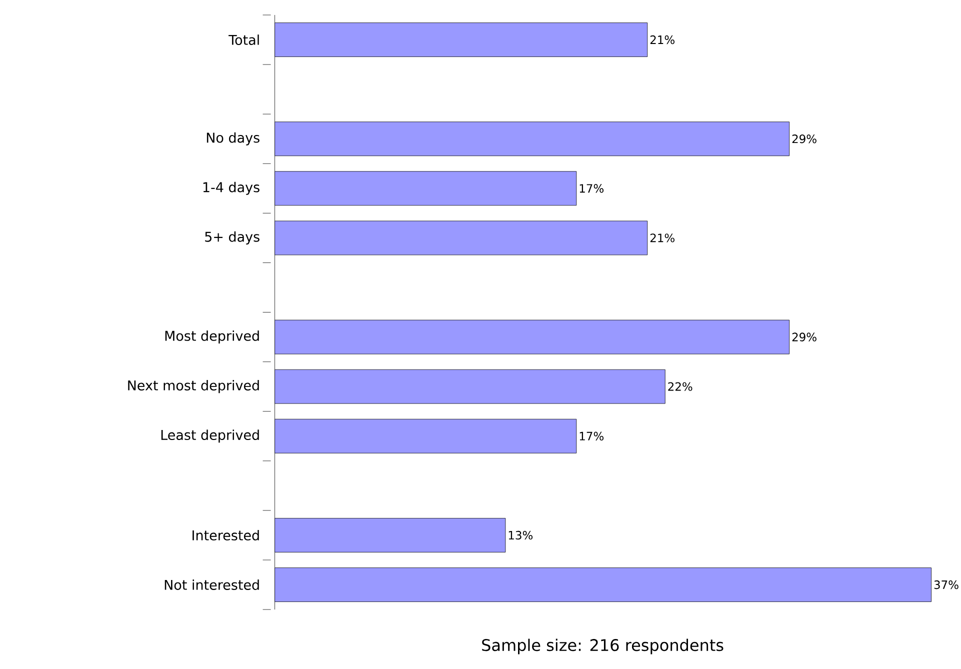 The image size is (961, 669). I want to click on y-tick-label: Total, so click(243, 39).